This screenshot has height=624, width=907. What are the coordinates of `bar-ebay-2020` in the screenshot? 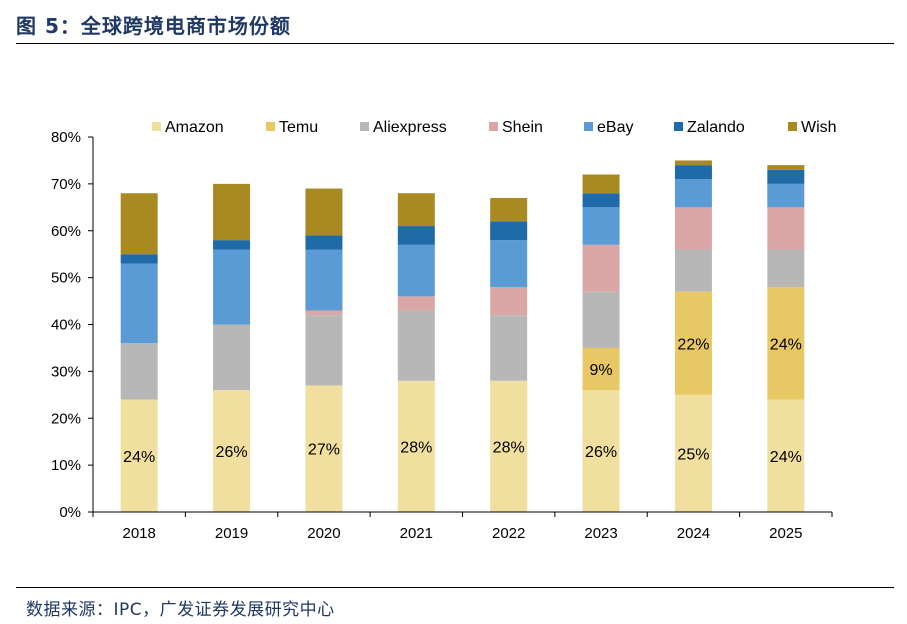 It's located at (324, 280).